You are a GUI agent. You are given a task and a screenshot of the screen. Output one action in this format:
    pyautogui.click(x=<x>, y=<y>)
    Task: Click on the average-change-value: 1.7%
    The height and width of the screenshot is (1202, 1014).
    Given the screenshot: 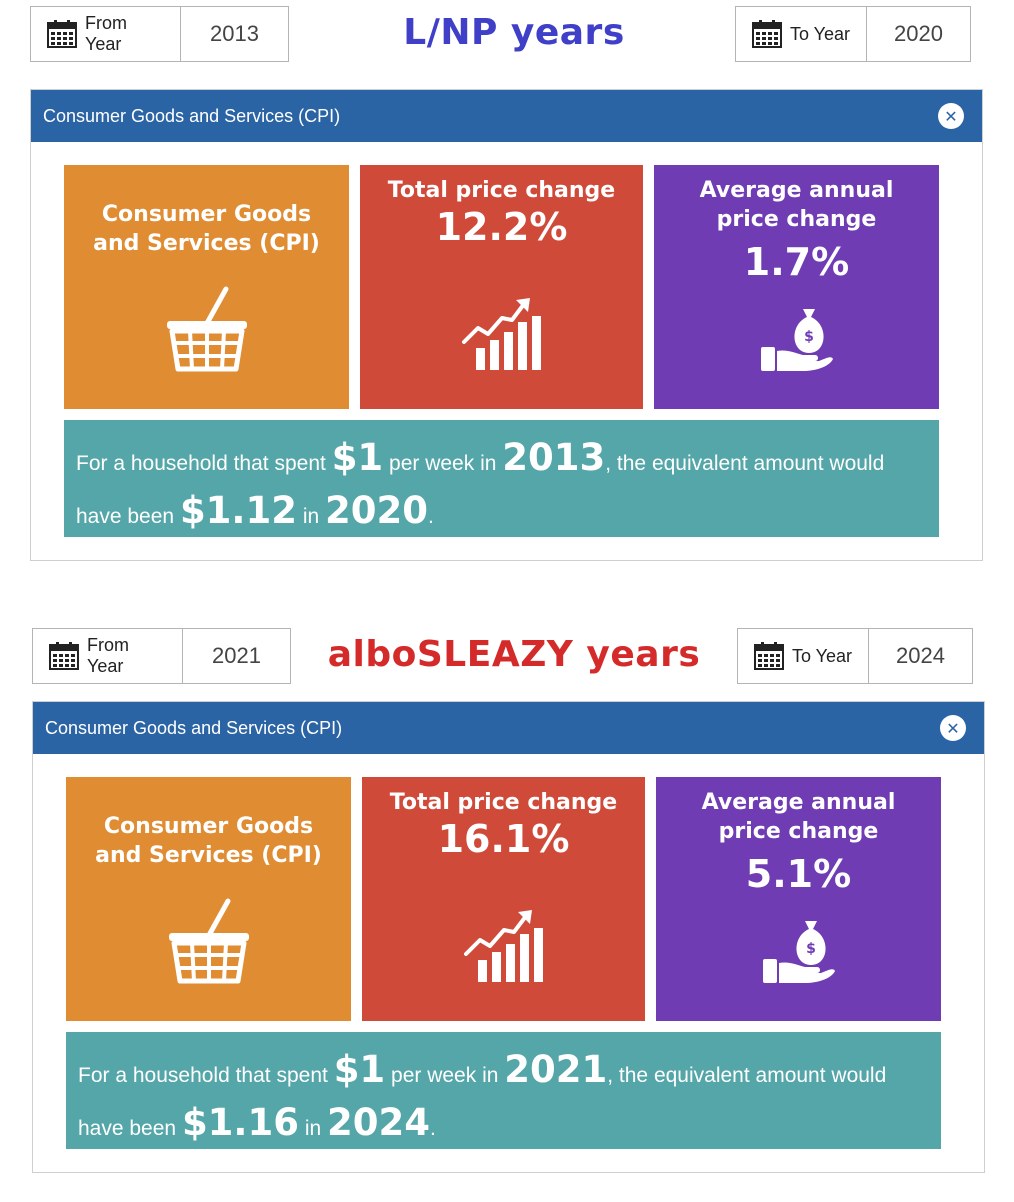 What is the action you would take?
    pyautogui.click(x=796, y=262)
    